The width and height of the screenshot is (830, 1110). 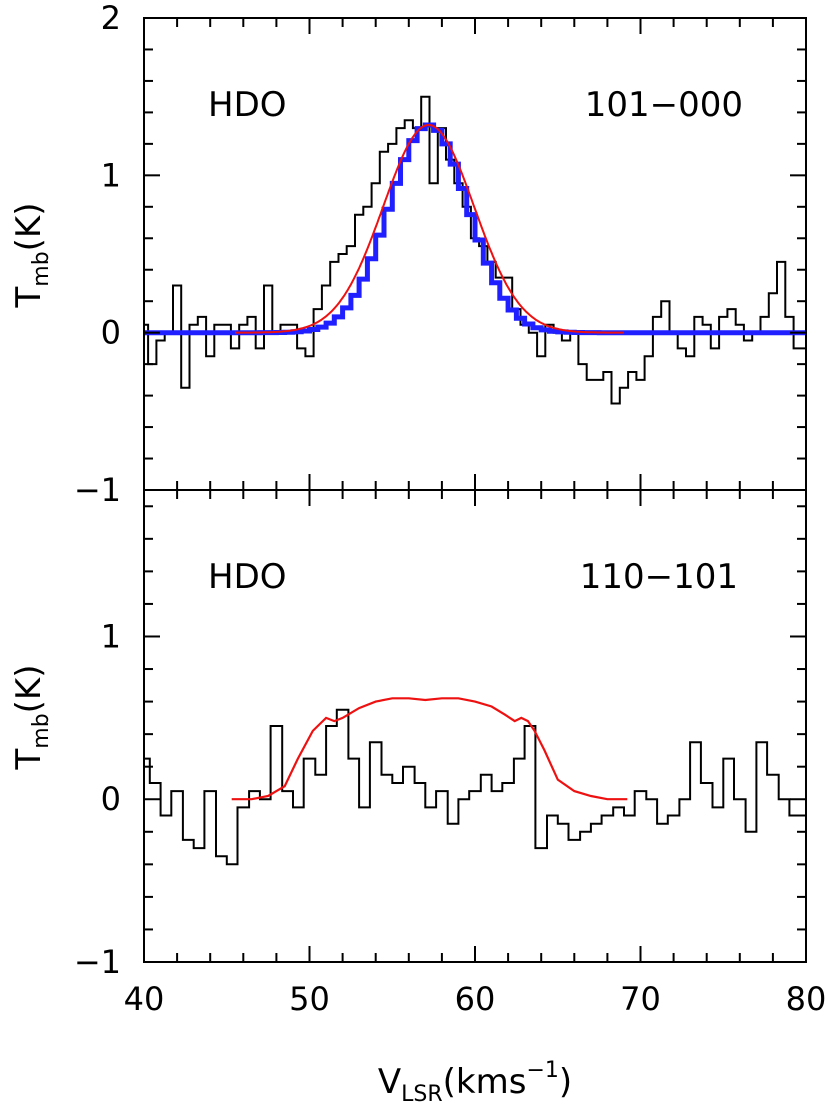 I want to click on gaussian-fit-line, so click(x=429, y=228).